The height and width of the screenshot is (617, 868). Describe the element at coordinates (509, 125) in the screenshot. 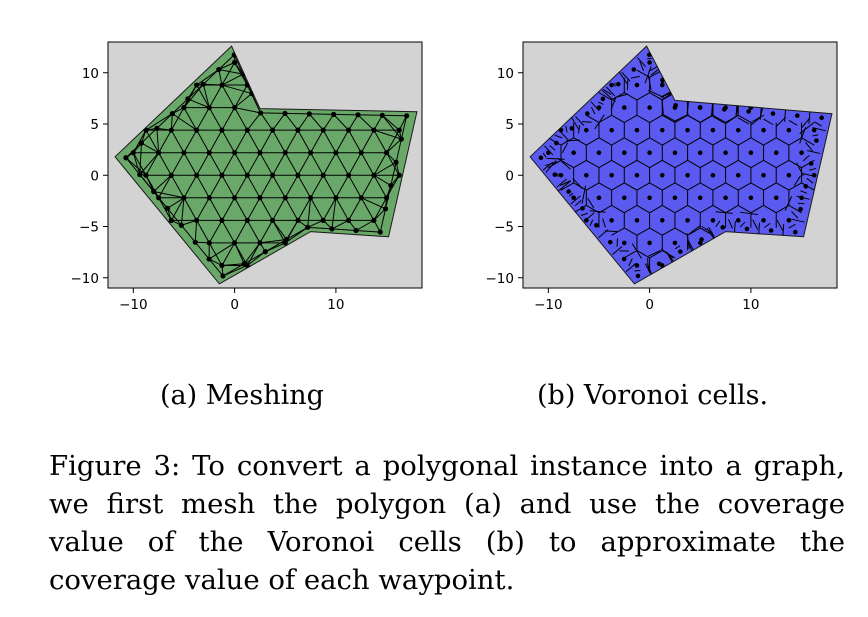

I see `y-tick-label: 5` at that location.